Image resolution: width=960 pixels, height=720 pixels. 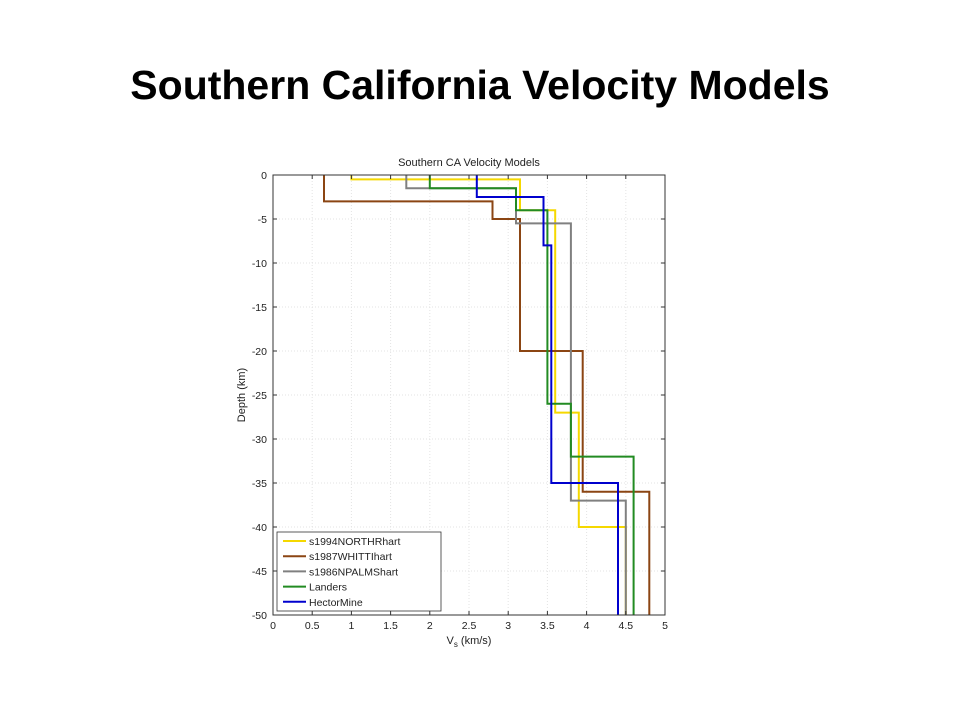 I want to click on x-tick-label: 3.5, so click(x=547, y=626).